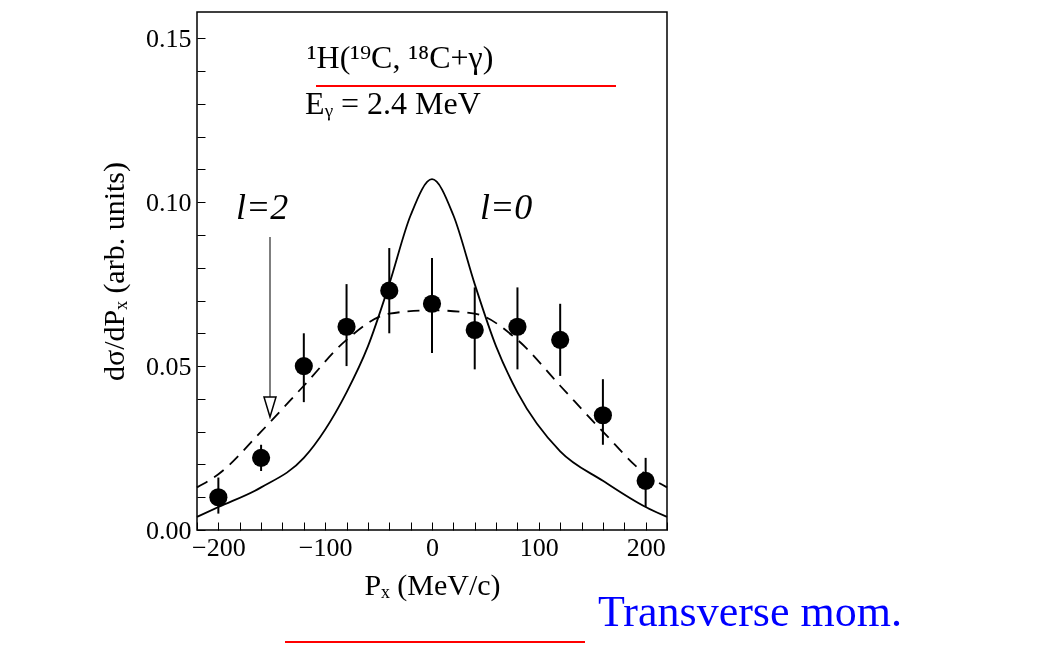  What do you see at coordinates (169, 202) in the screenshot?
I see `y-tick-label: 0.10` at bounding box center [169, 202].